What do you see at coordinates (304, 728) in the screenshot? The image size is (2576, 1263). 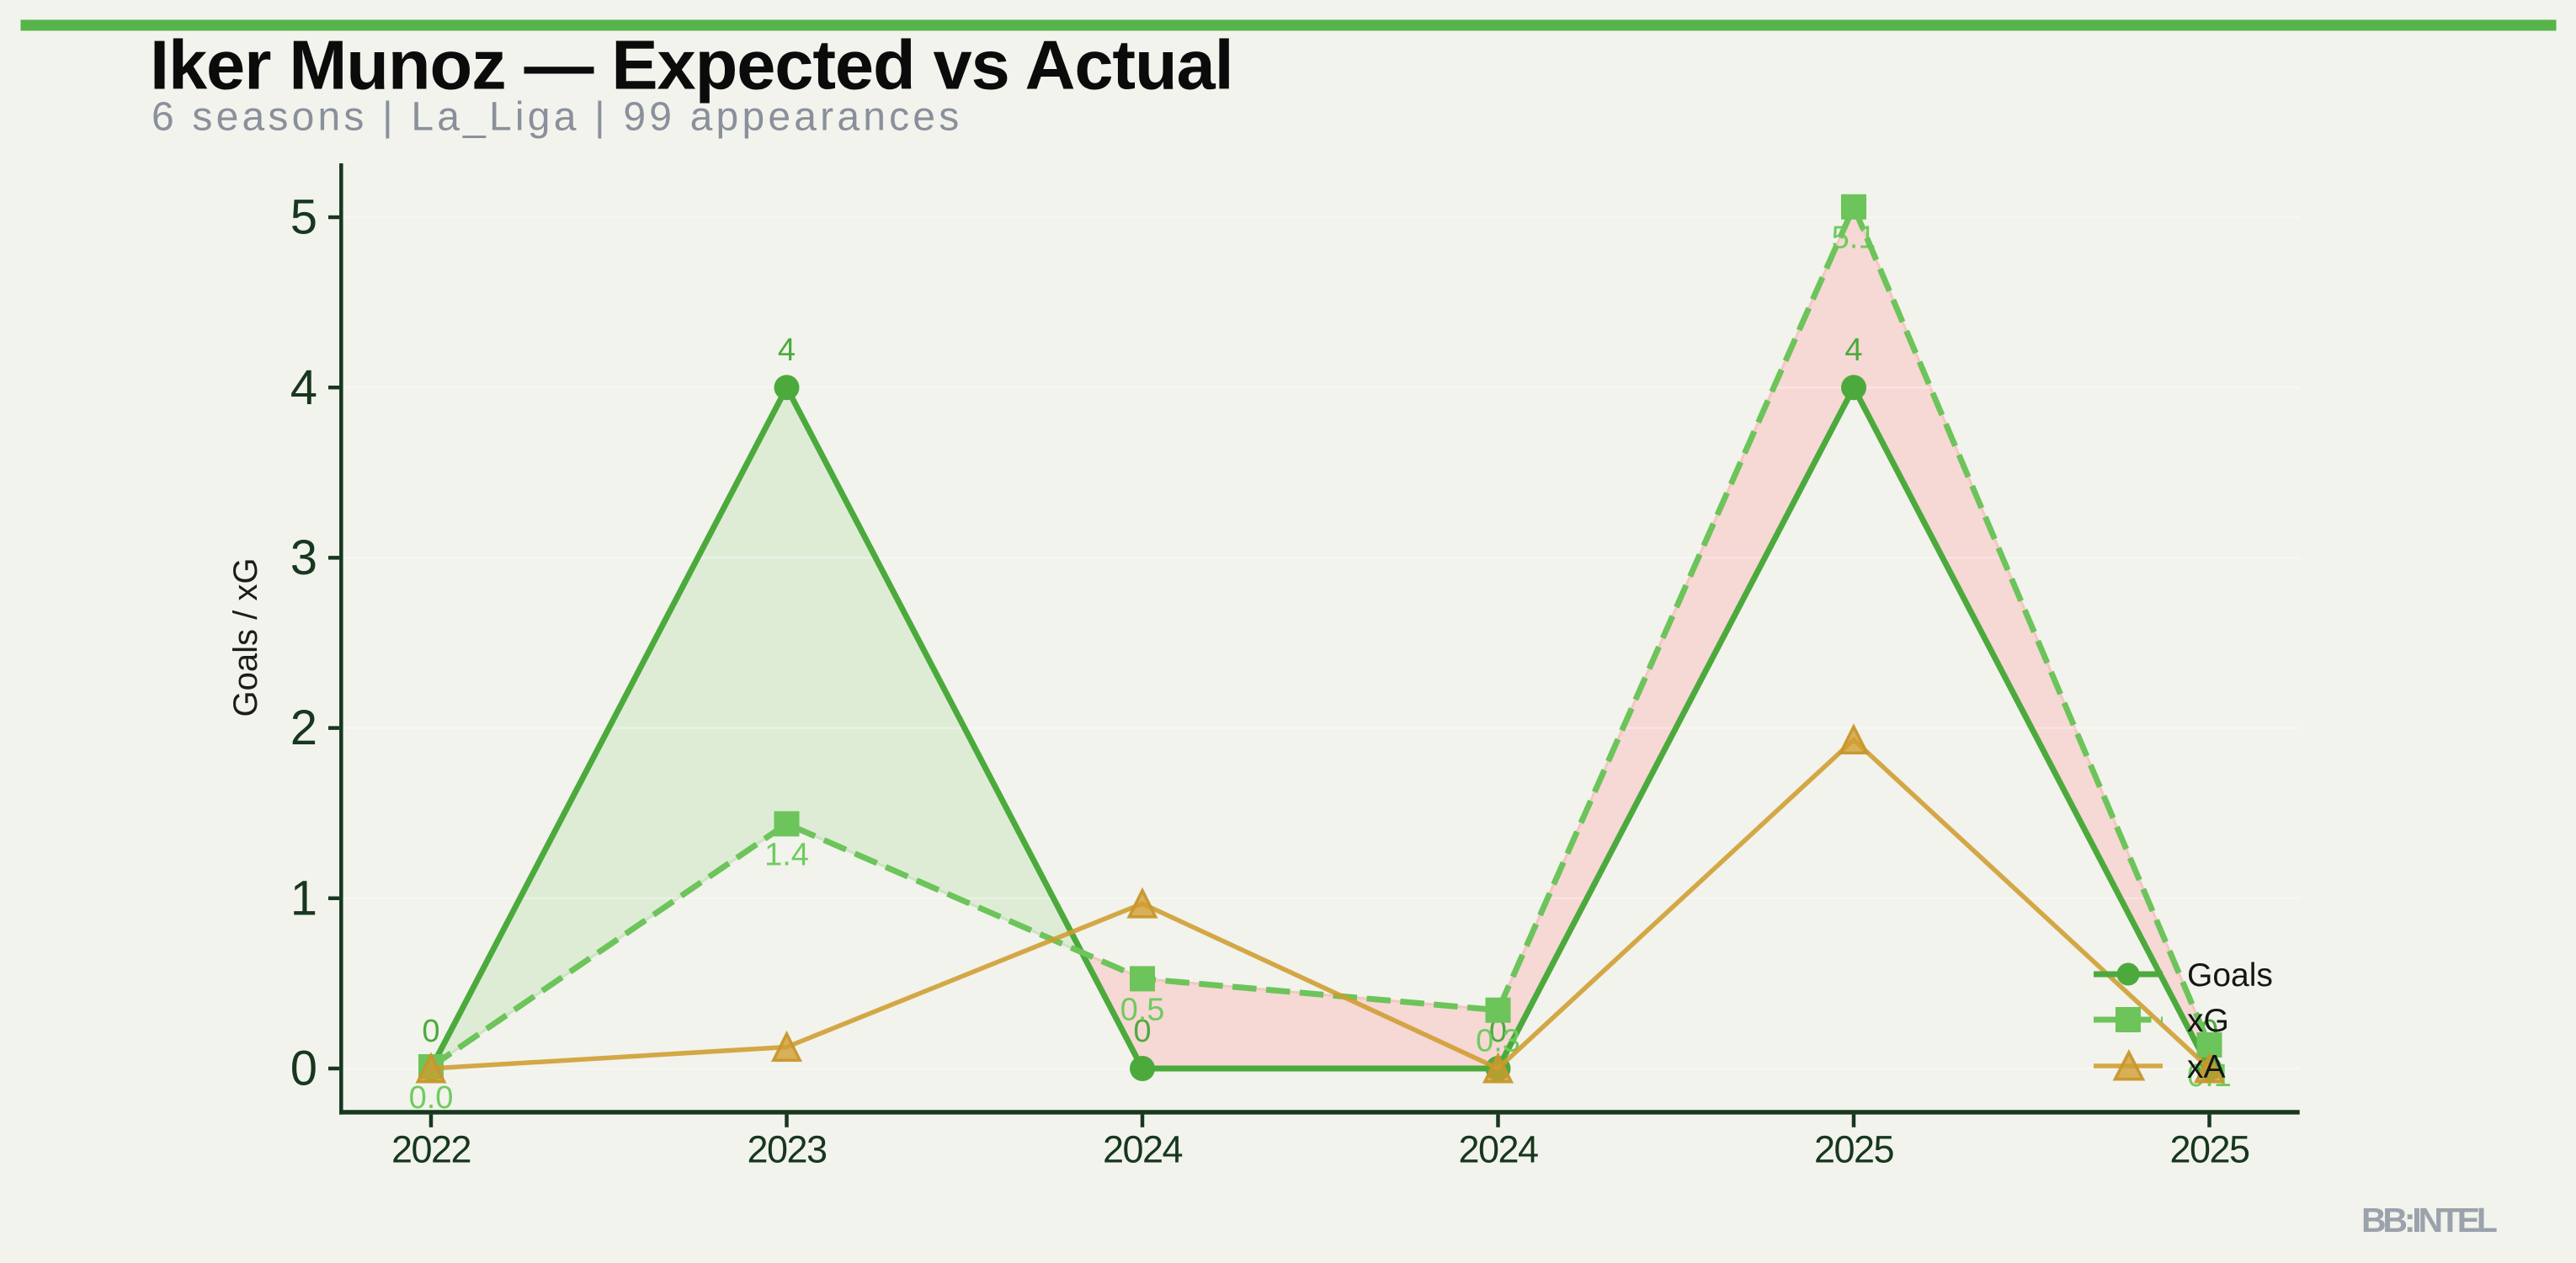 I see `svg-text: 2` at bounding box center [304, 728].